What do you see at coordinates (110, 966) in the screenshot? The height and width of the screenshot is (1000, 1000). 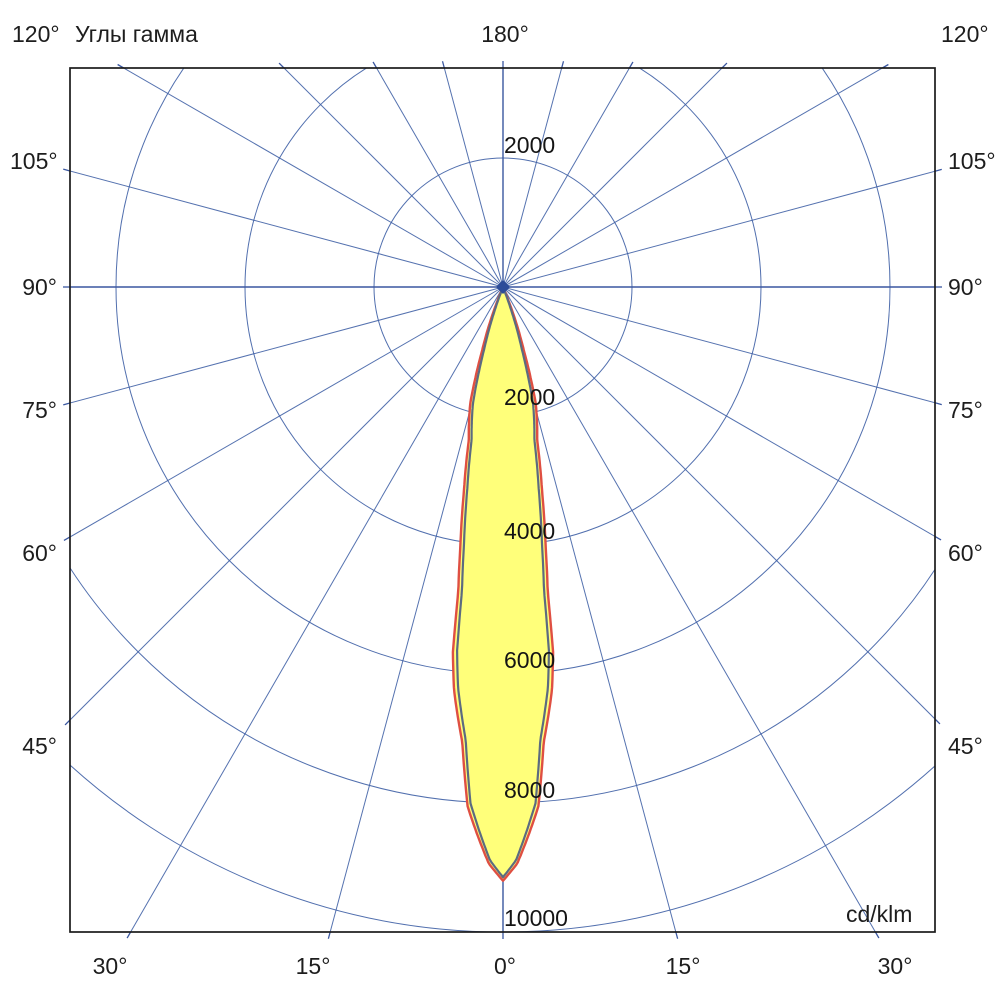 I see `angle-label-bottom-0: 30°` at bounding box center [110, 966].